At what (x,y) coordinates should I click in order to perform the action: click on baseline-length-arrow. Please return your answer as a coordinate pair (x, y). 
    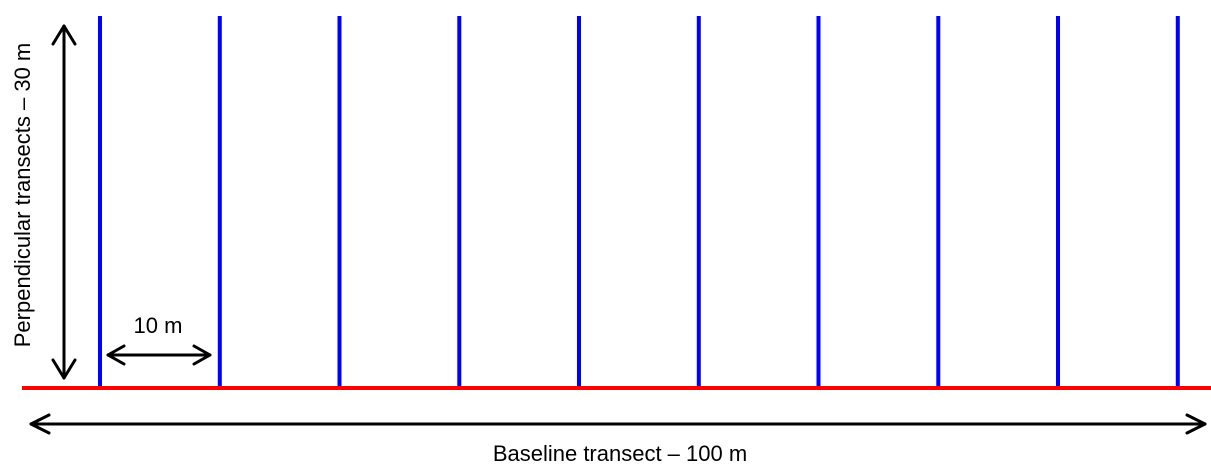
    Looking at the image, I should click on (618, 424).